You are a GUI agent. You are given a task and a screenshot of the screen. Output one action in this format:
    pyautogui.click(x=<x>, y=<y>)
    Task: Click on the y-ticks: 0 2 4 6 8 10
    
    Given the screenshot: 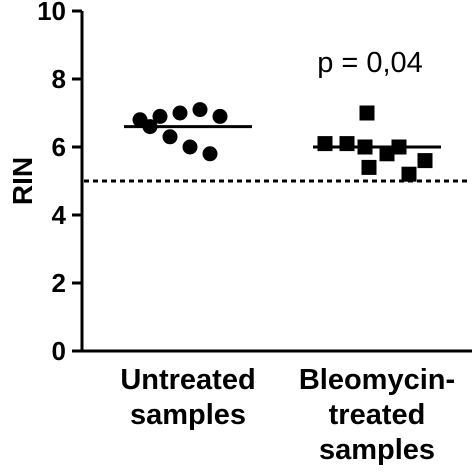 What is the action you would take?
    pyautogui.click(x=59, y=183)
    